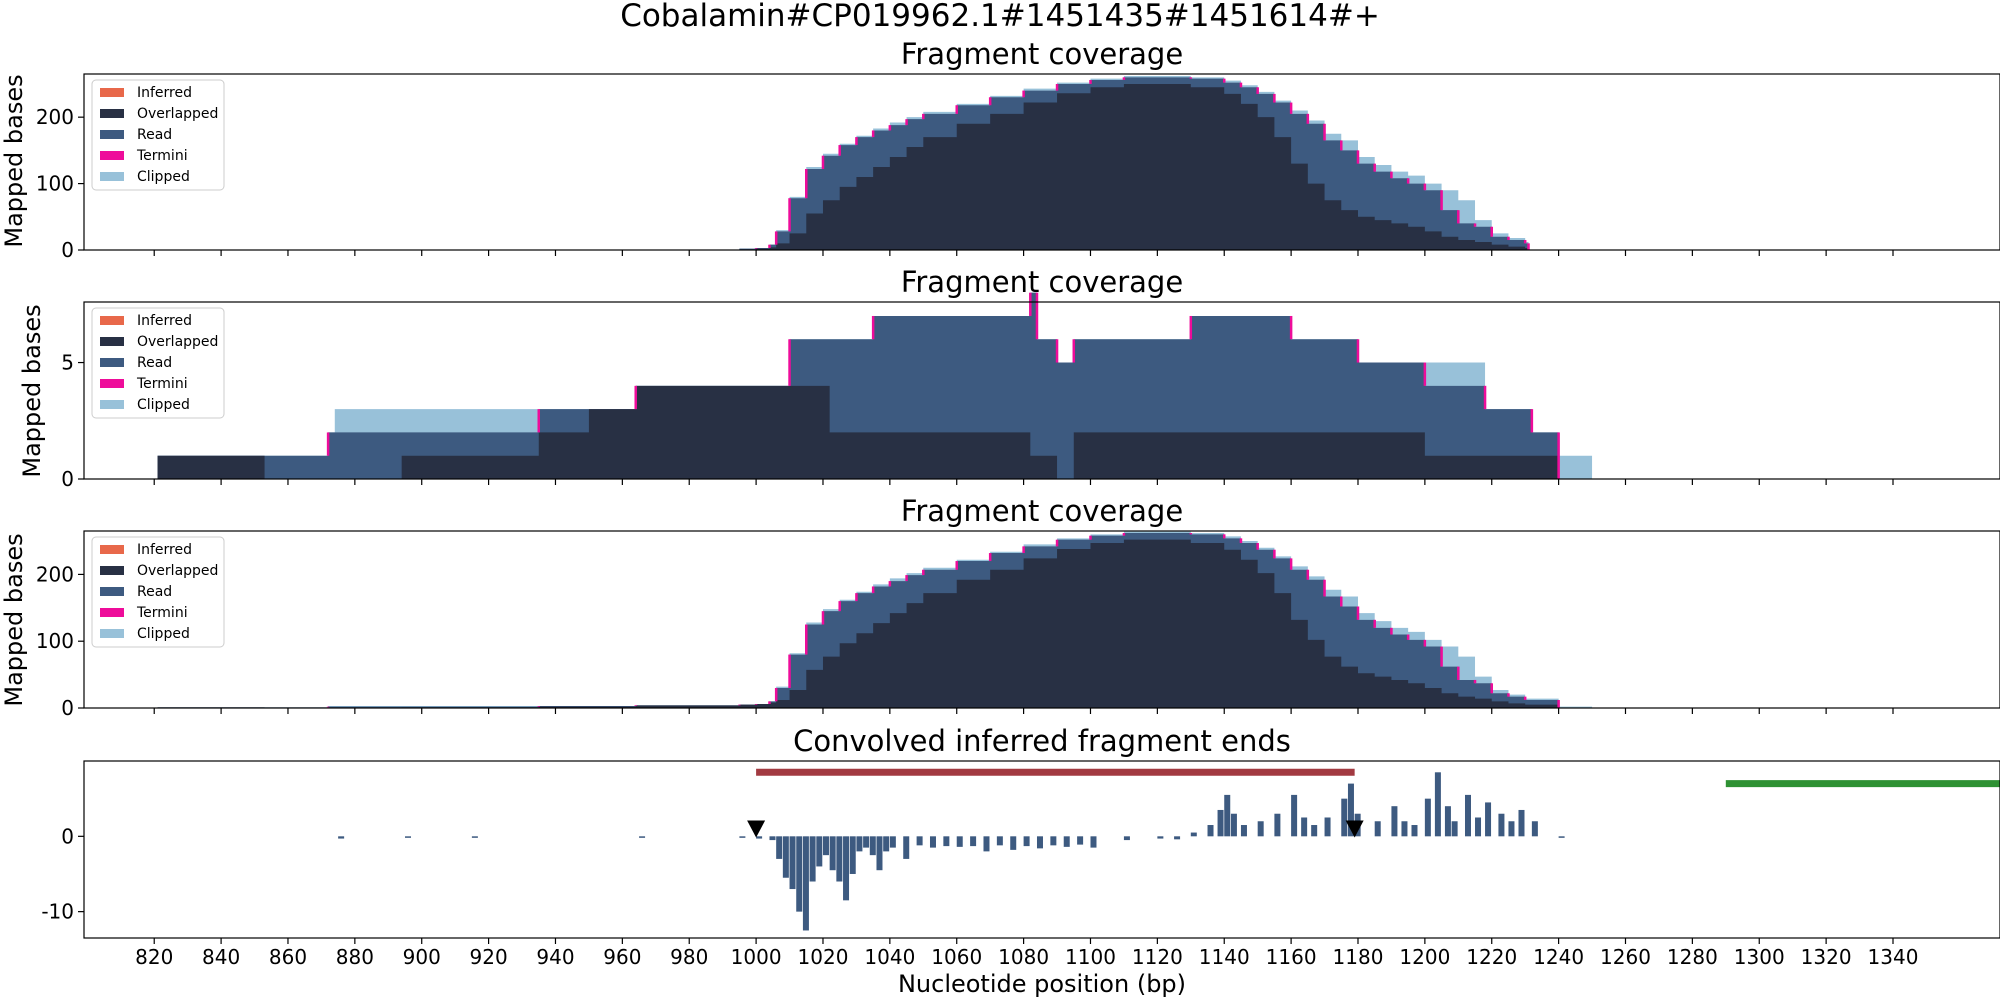  What do you see at coordinates (355, 957) in the screenshot?
I see `xtick-label-880: 880` at bounding box center [355, 957].